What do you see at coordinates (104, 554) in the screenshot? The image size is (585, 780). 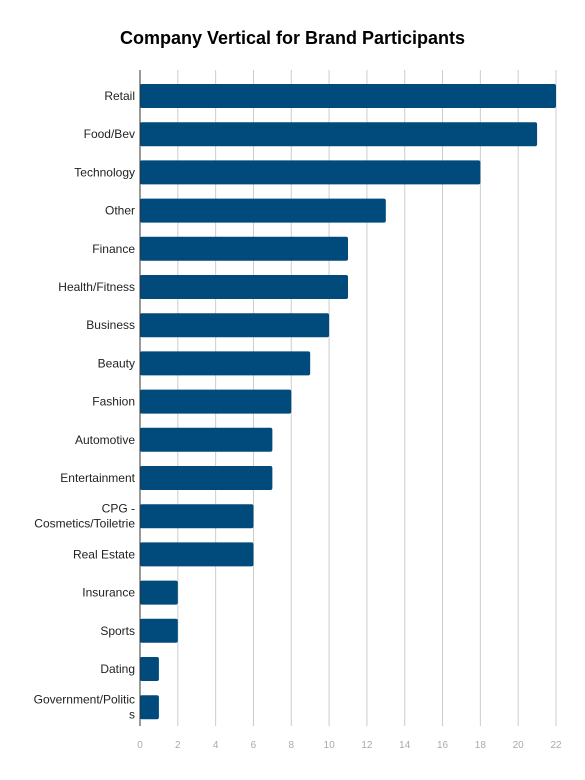 I see `category-label: Real Estate` at bounding box center [104, 554].